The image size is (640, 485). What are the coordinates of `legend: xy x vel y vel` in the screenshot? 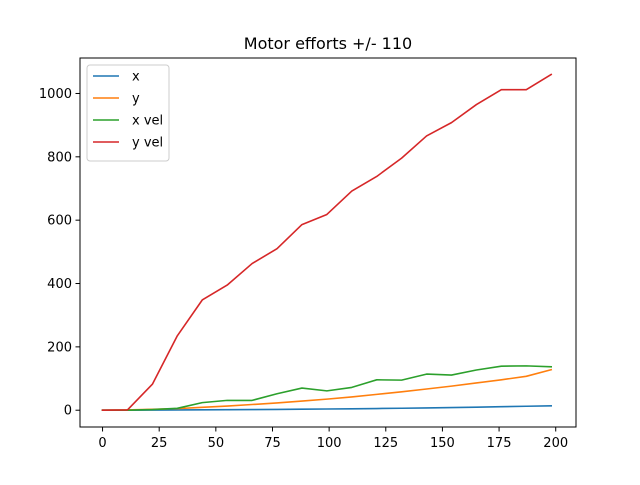 It's located at (128, 113).